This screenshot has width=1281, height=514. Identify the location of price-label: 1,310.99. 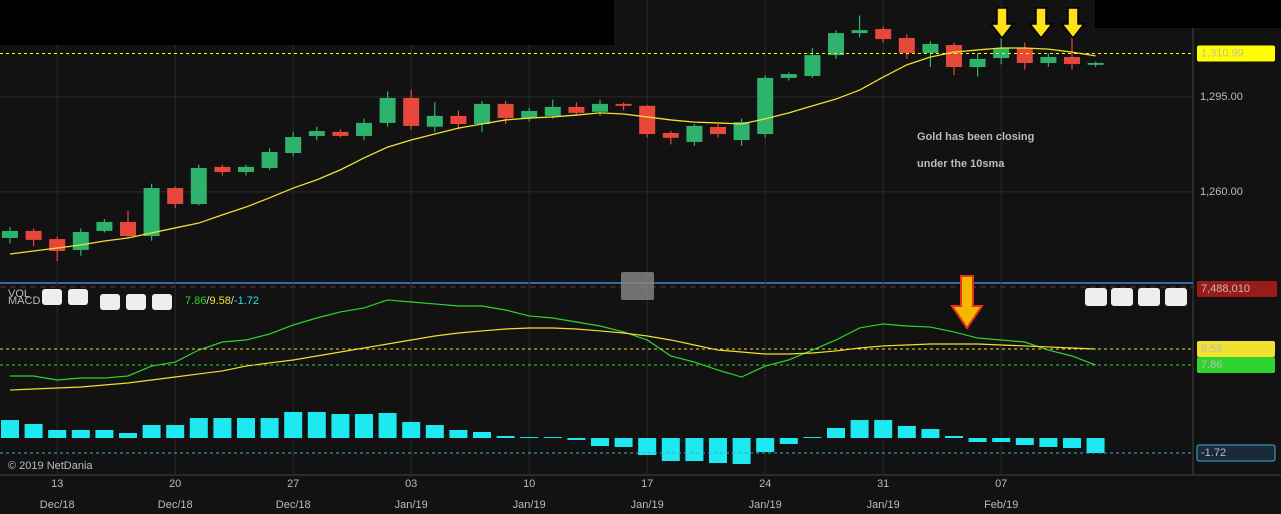
(1222, 53).